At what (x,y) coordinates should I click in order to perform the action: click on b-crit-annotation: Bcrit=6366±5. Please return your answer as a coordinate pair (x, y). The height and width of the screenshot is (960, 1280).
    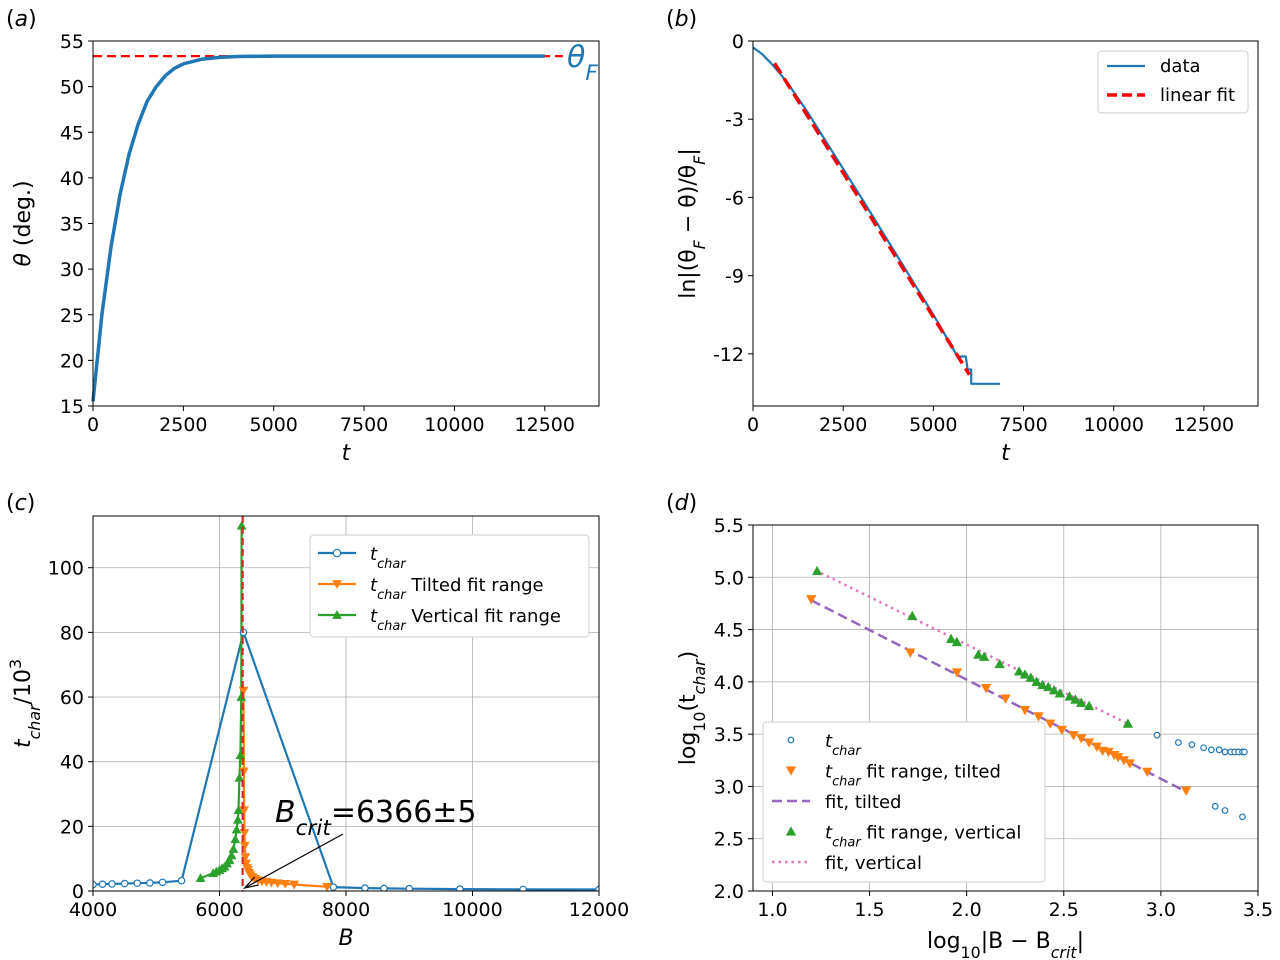
    Looking at the image, I should click on (376, 818).